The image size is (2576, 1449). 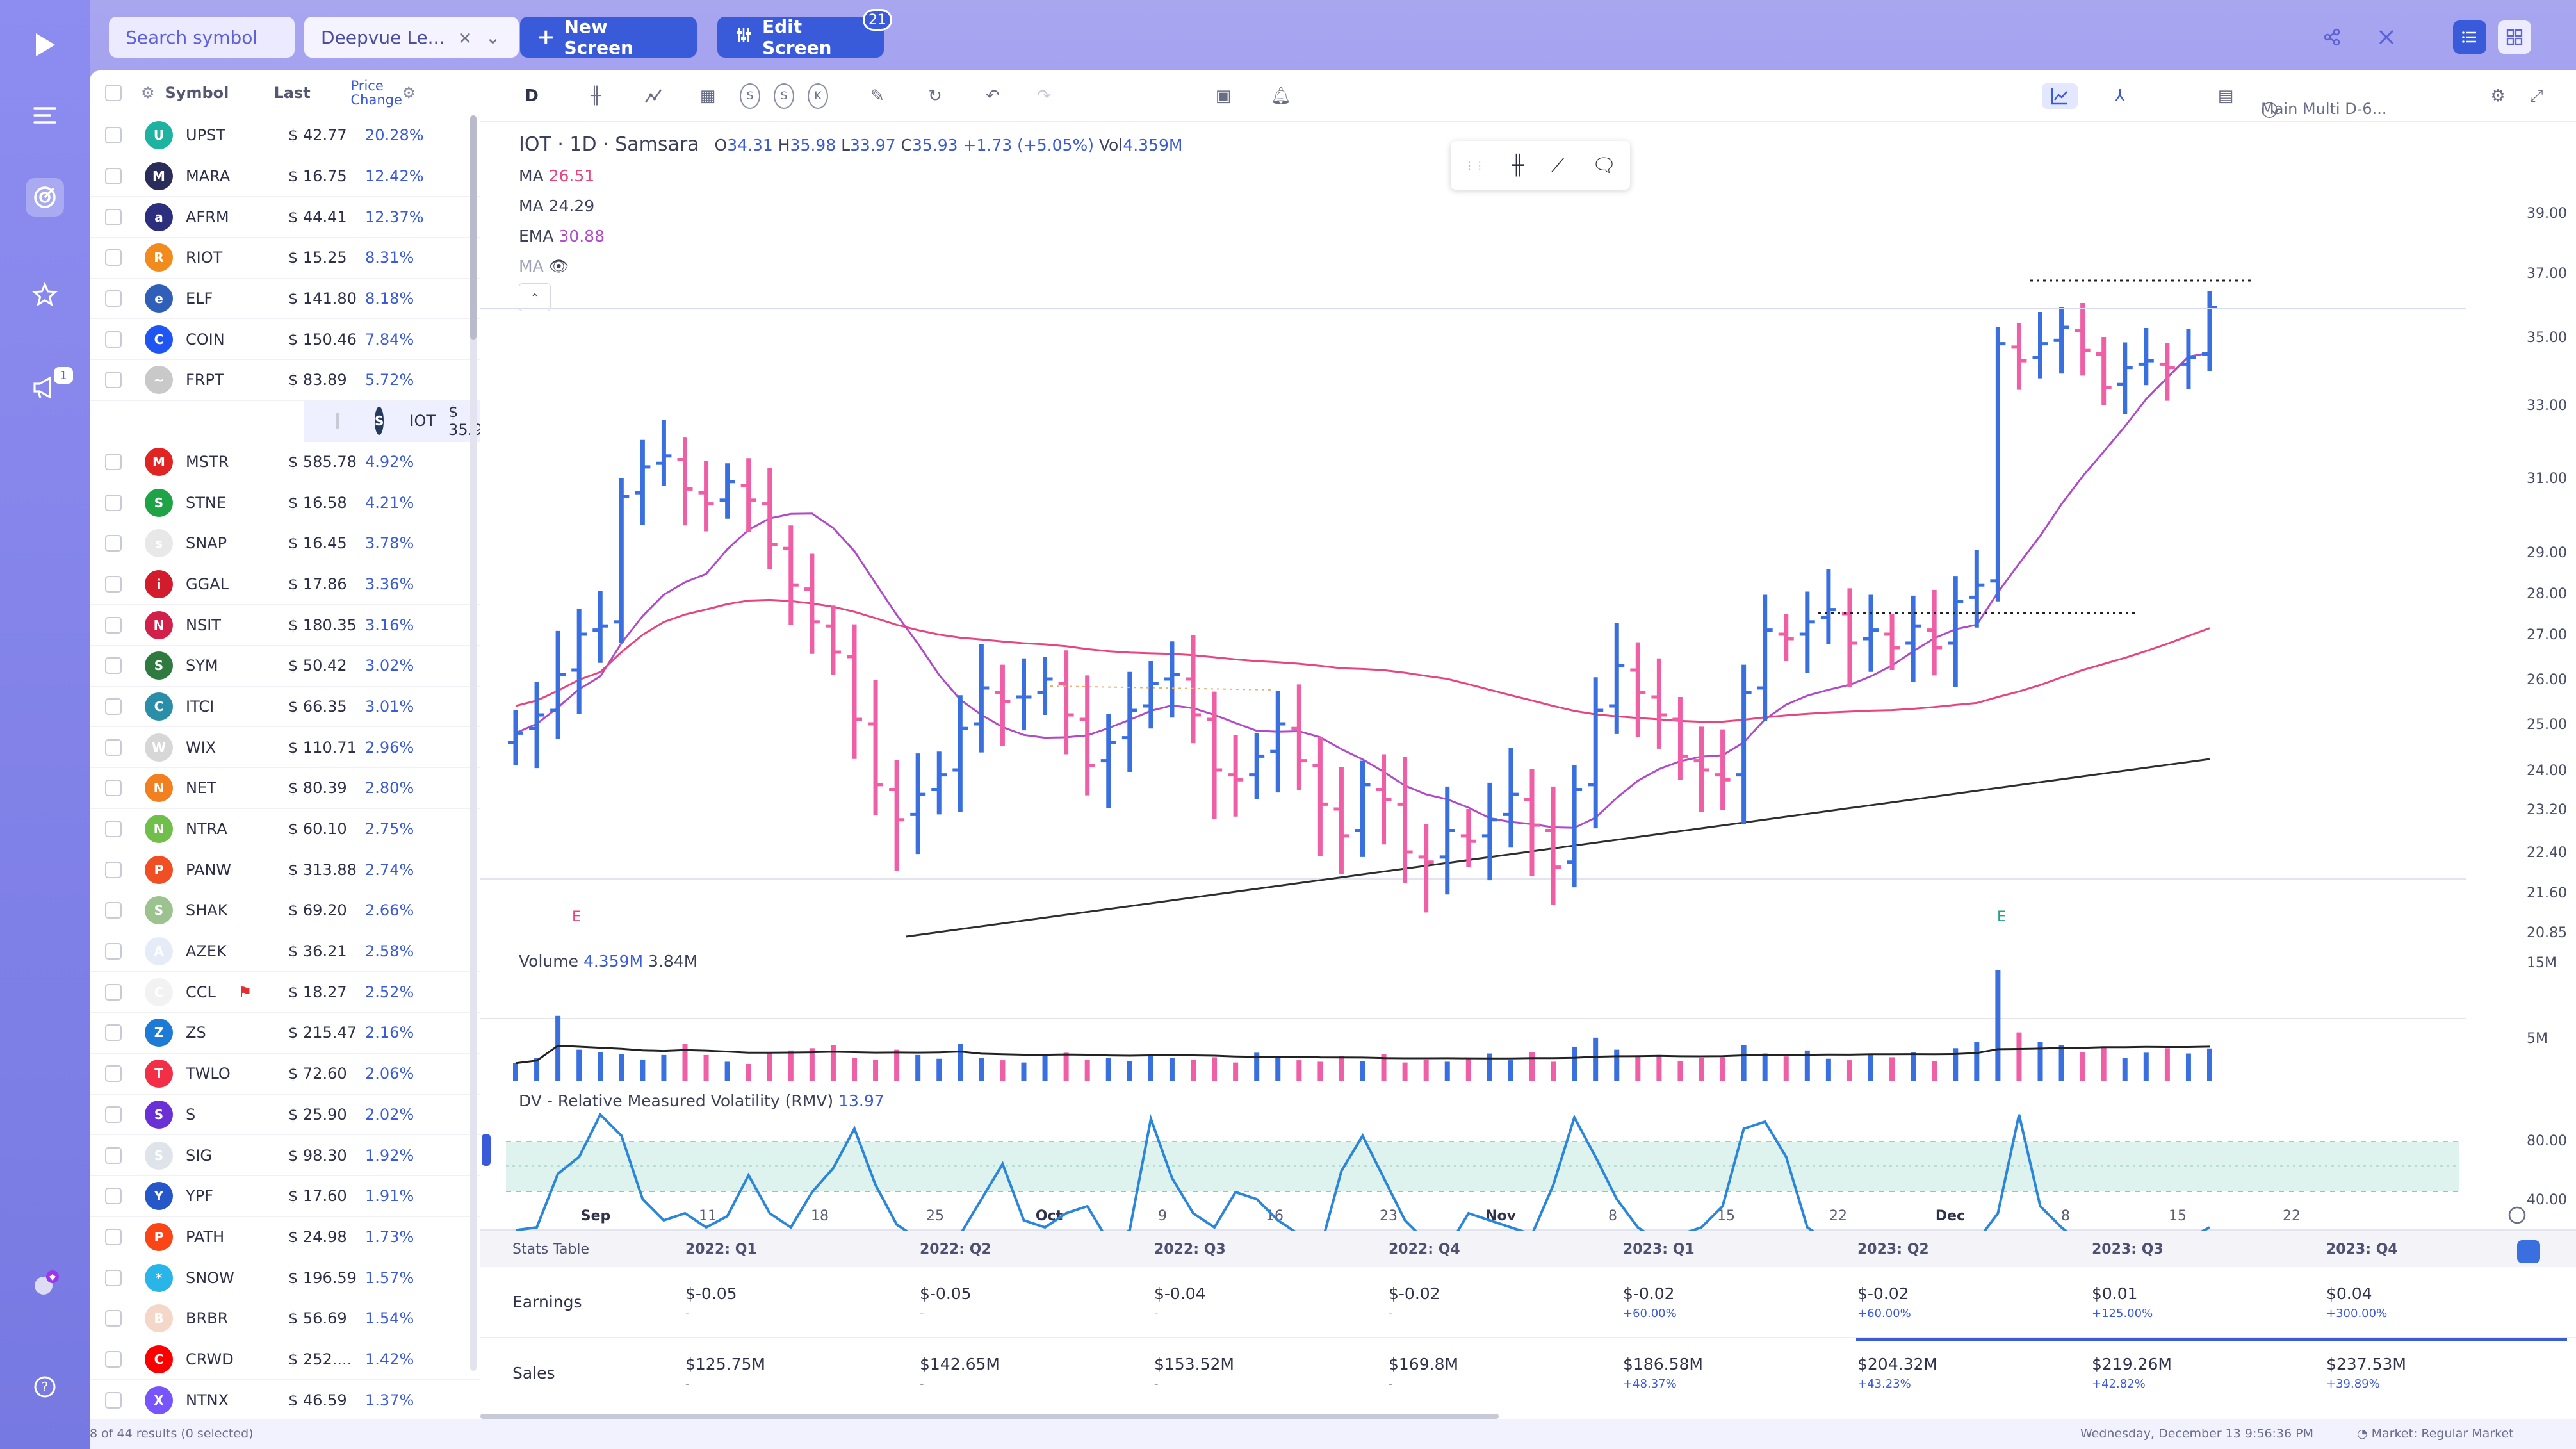 I want to click on watchlist-row-zs: Z ZS $ 215.47 2.16%, so click(x=285, y=1033).